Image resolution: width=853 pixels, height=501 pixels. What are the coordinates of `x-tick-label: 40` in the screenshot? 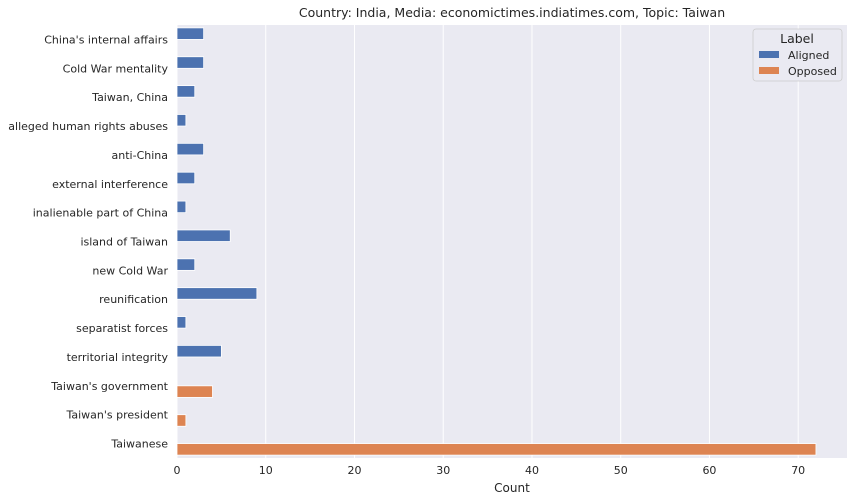 It's located at (532, 470).